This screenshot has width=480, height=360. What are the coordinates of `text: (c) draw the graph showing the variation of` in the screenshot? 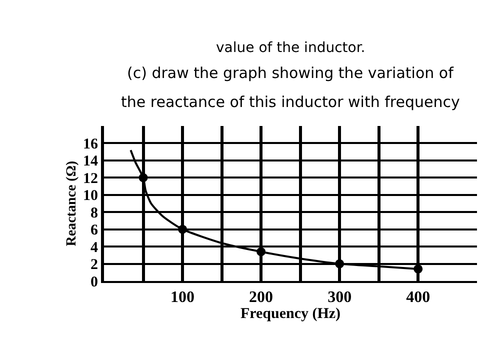 It's located at (290, 73).